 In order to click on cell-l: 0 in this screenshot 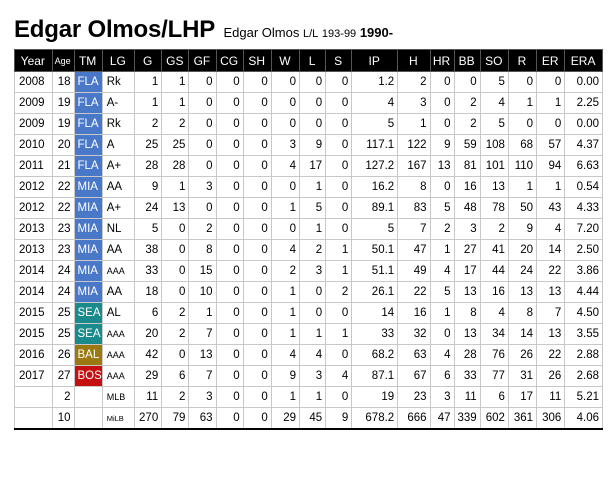, I will do `click(313, 124)`.